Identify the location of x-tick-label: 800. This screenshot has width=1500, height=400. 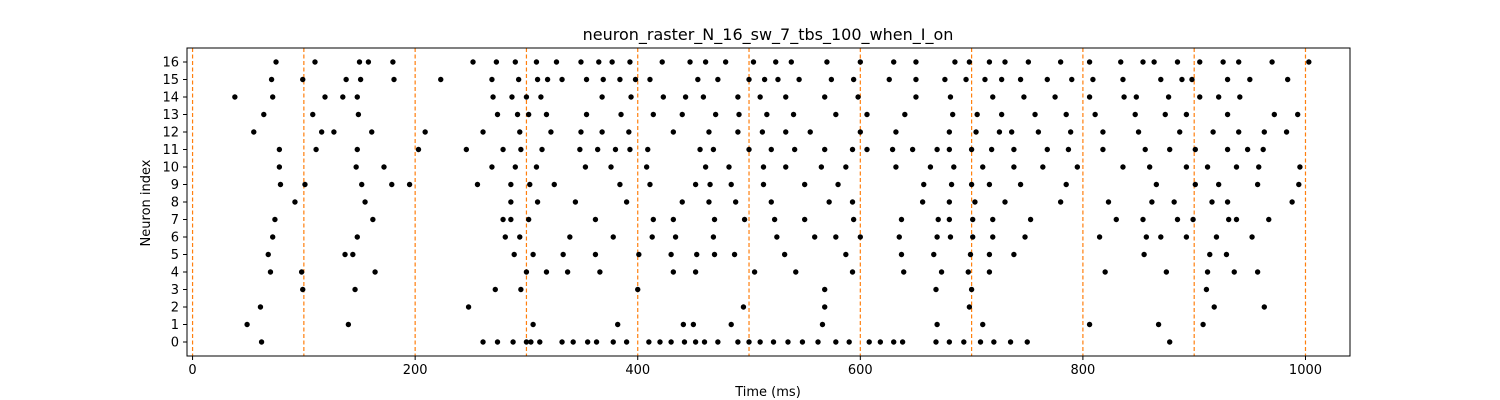
(1082, 370).